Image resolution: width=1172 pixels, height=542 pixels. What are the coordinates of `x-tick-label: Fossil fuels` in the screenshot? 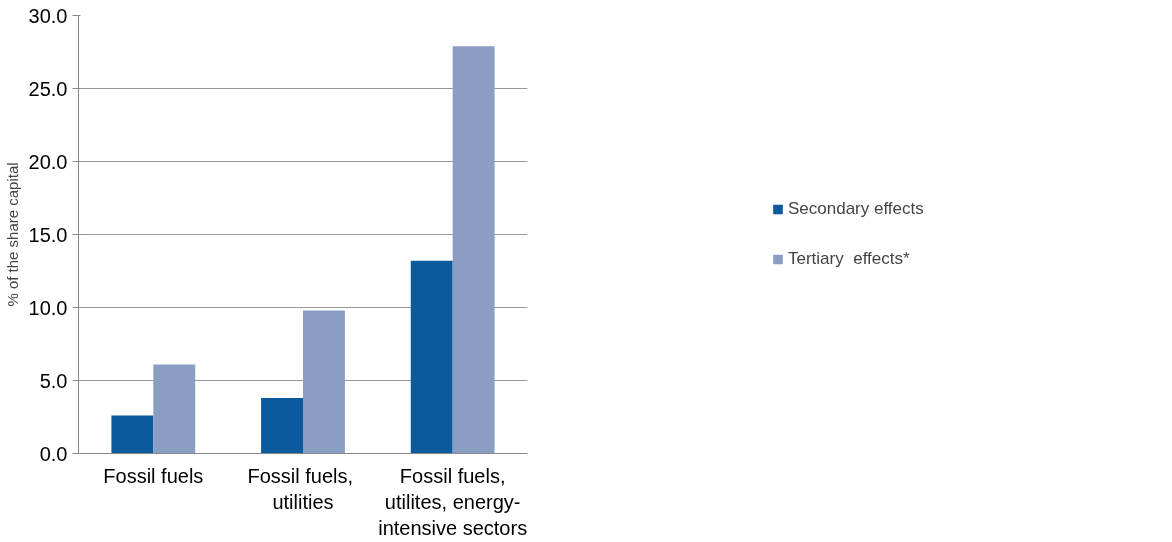 It's located at (153, 475).